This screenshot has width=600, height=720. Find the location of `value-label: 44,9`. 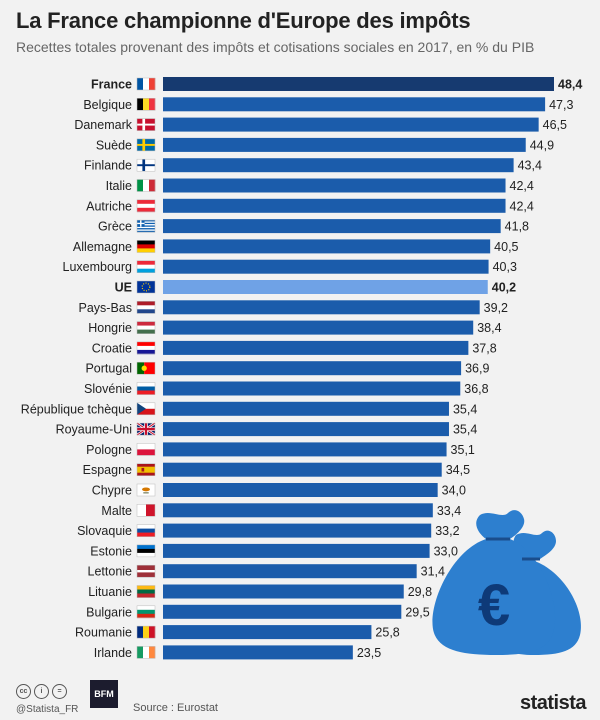

value-label: 44,9 is located at coordinates (542, 145).